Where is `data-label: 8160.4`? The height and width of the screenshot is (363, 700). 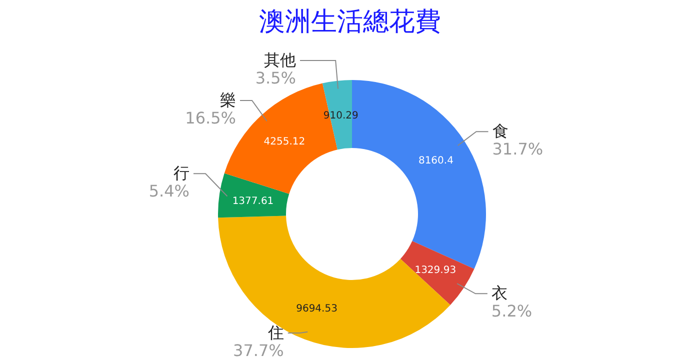
data-label: 8160.4 is located at coordinates (436, 161).